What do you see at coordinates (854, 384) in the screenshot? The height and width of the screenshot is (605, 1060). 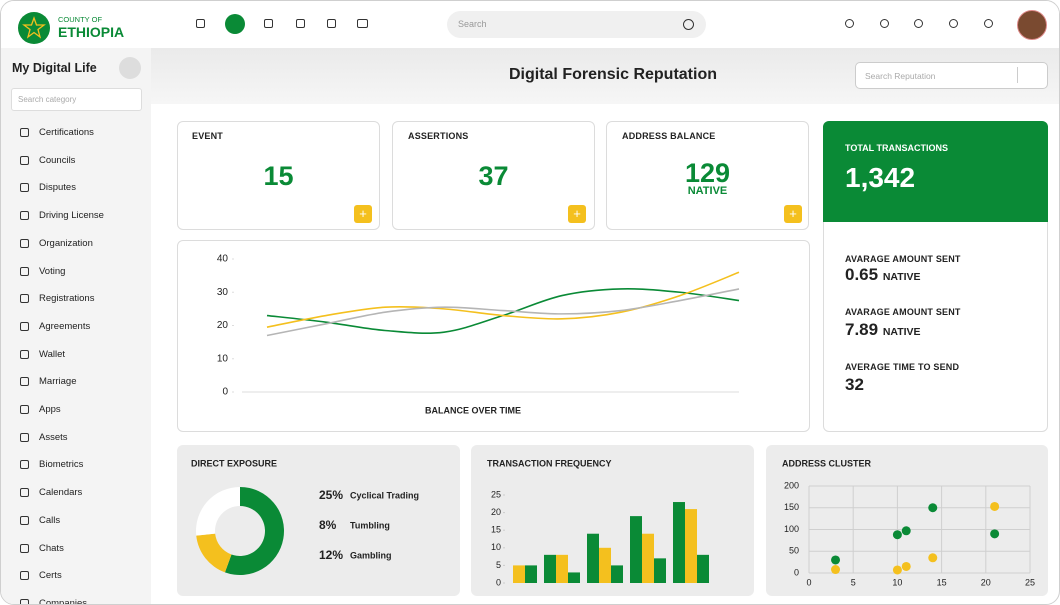 I see `metric-number: 32` at bounding box center [854, 384].